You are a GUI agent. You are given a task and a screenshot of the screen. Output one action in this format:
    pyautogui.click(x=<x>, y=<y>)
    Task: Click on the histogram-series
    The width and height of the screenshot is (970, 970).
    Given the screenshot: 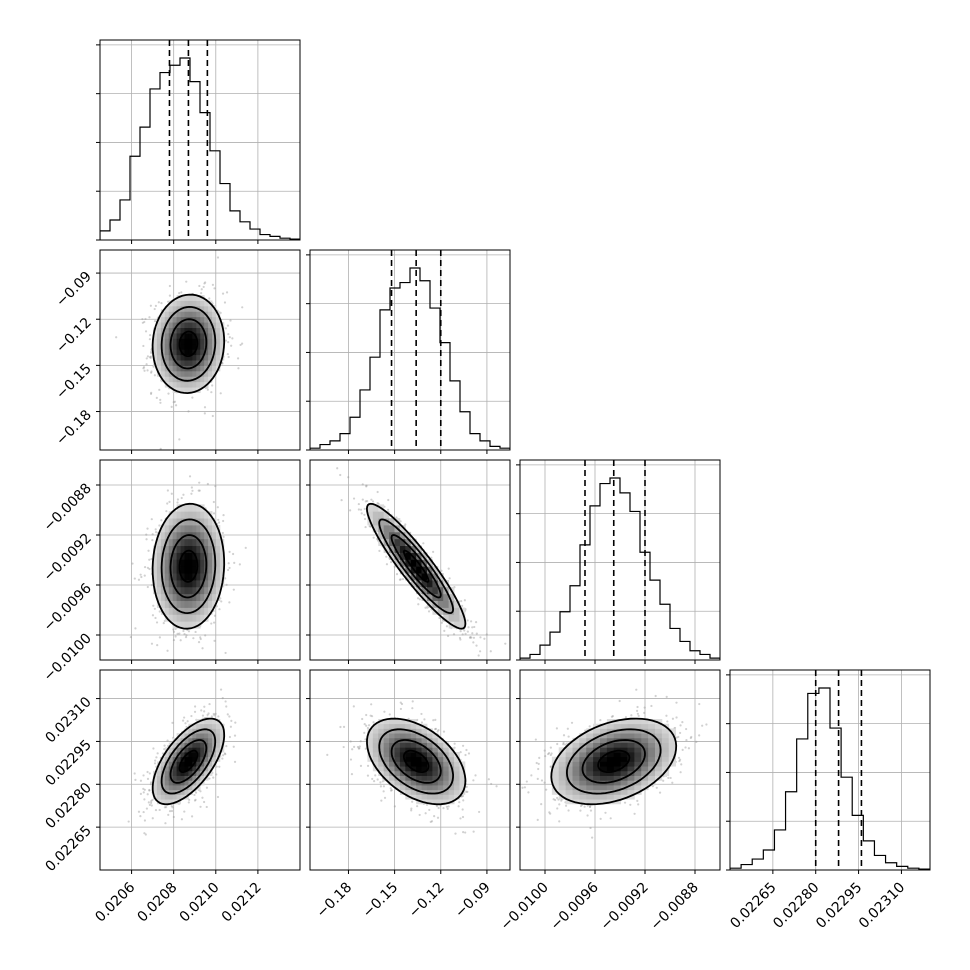 What is the action you would take?
    pyautogui.click(x=410, y=358)
    